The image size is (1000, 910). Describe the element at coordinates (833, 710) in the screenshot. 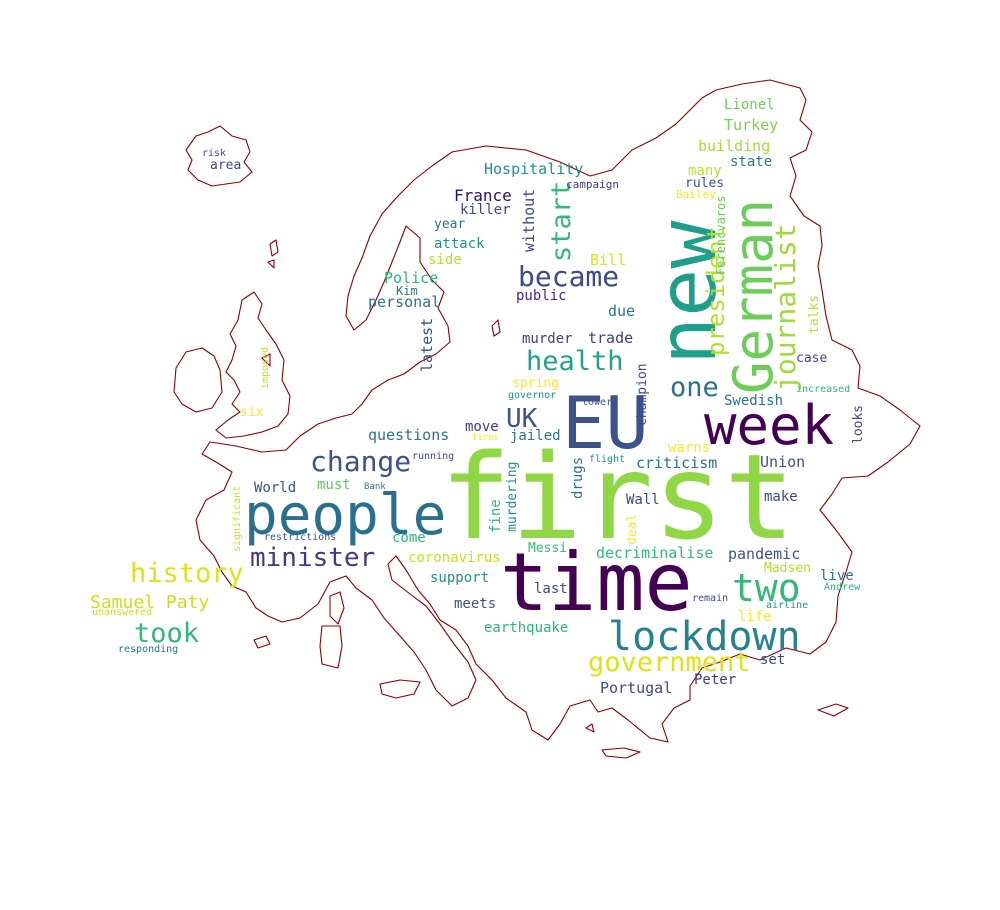

I see `cyprus-outline` at that location.